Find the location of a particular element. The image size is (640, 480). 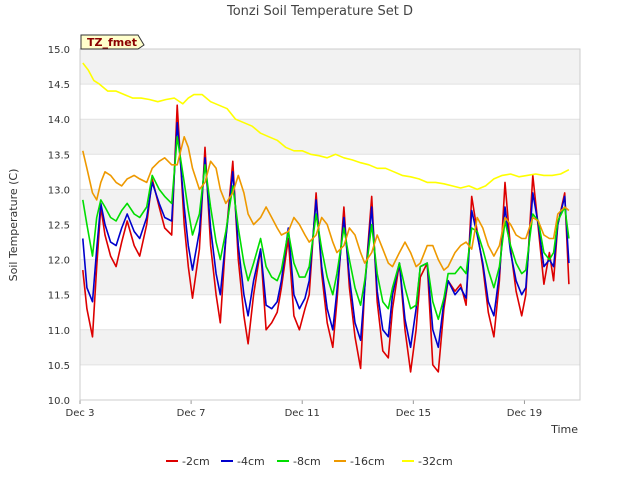

x-tick-label: Dec 11 is located at coordinates (302, 413).